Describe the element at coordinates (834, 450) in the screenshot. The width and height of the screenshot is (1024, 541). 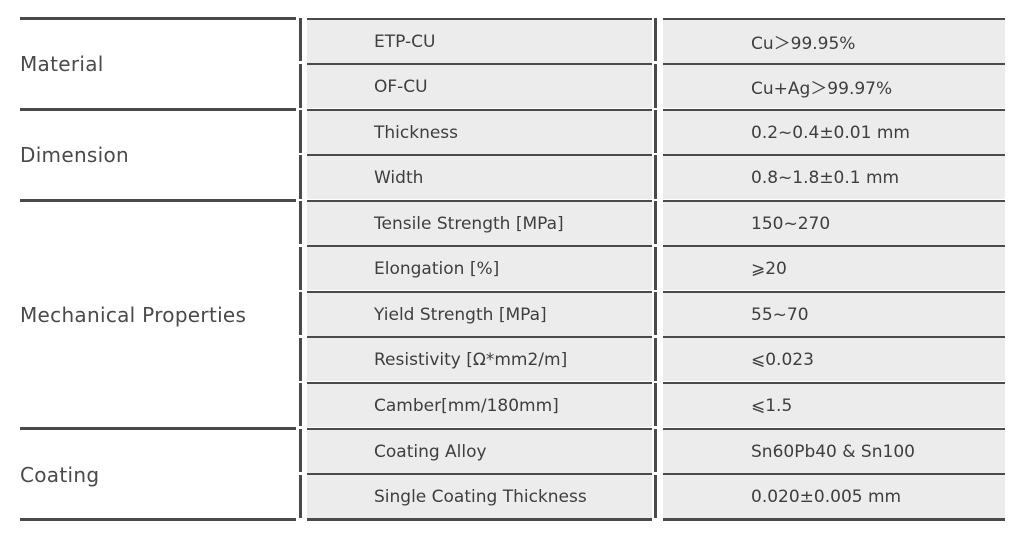
I see `value-cell: Sn60Pb40 & Sn100` at that location.